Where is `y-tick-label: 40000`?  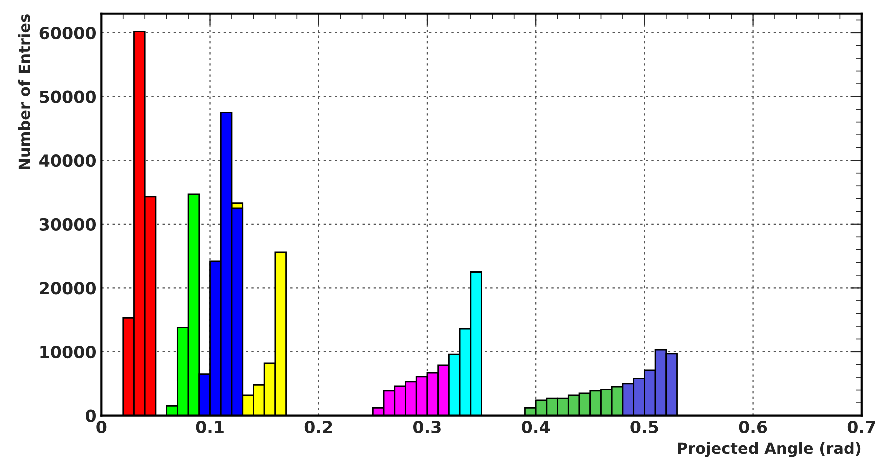
y-tick-label: 40000 is located at coordinates (68, 161).